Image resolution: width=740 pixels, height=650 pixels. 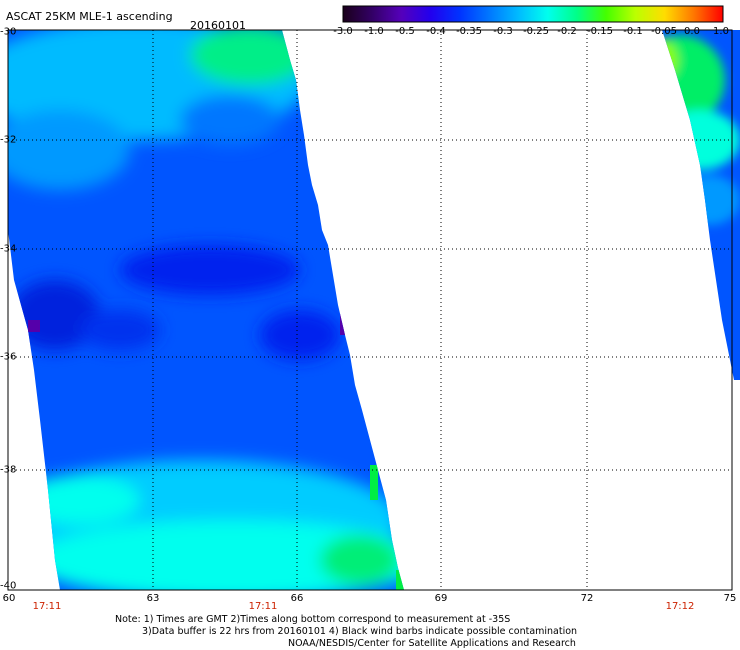 What do you see at coordinates (8, 586) in the screenshot?
I see `lat-label: -40` at bounding box center [8, 586].